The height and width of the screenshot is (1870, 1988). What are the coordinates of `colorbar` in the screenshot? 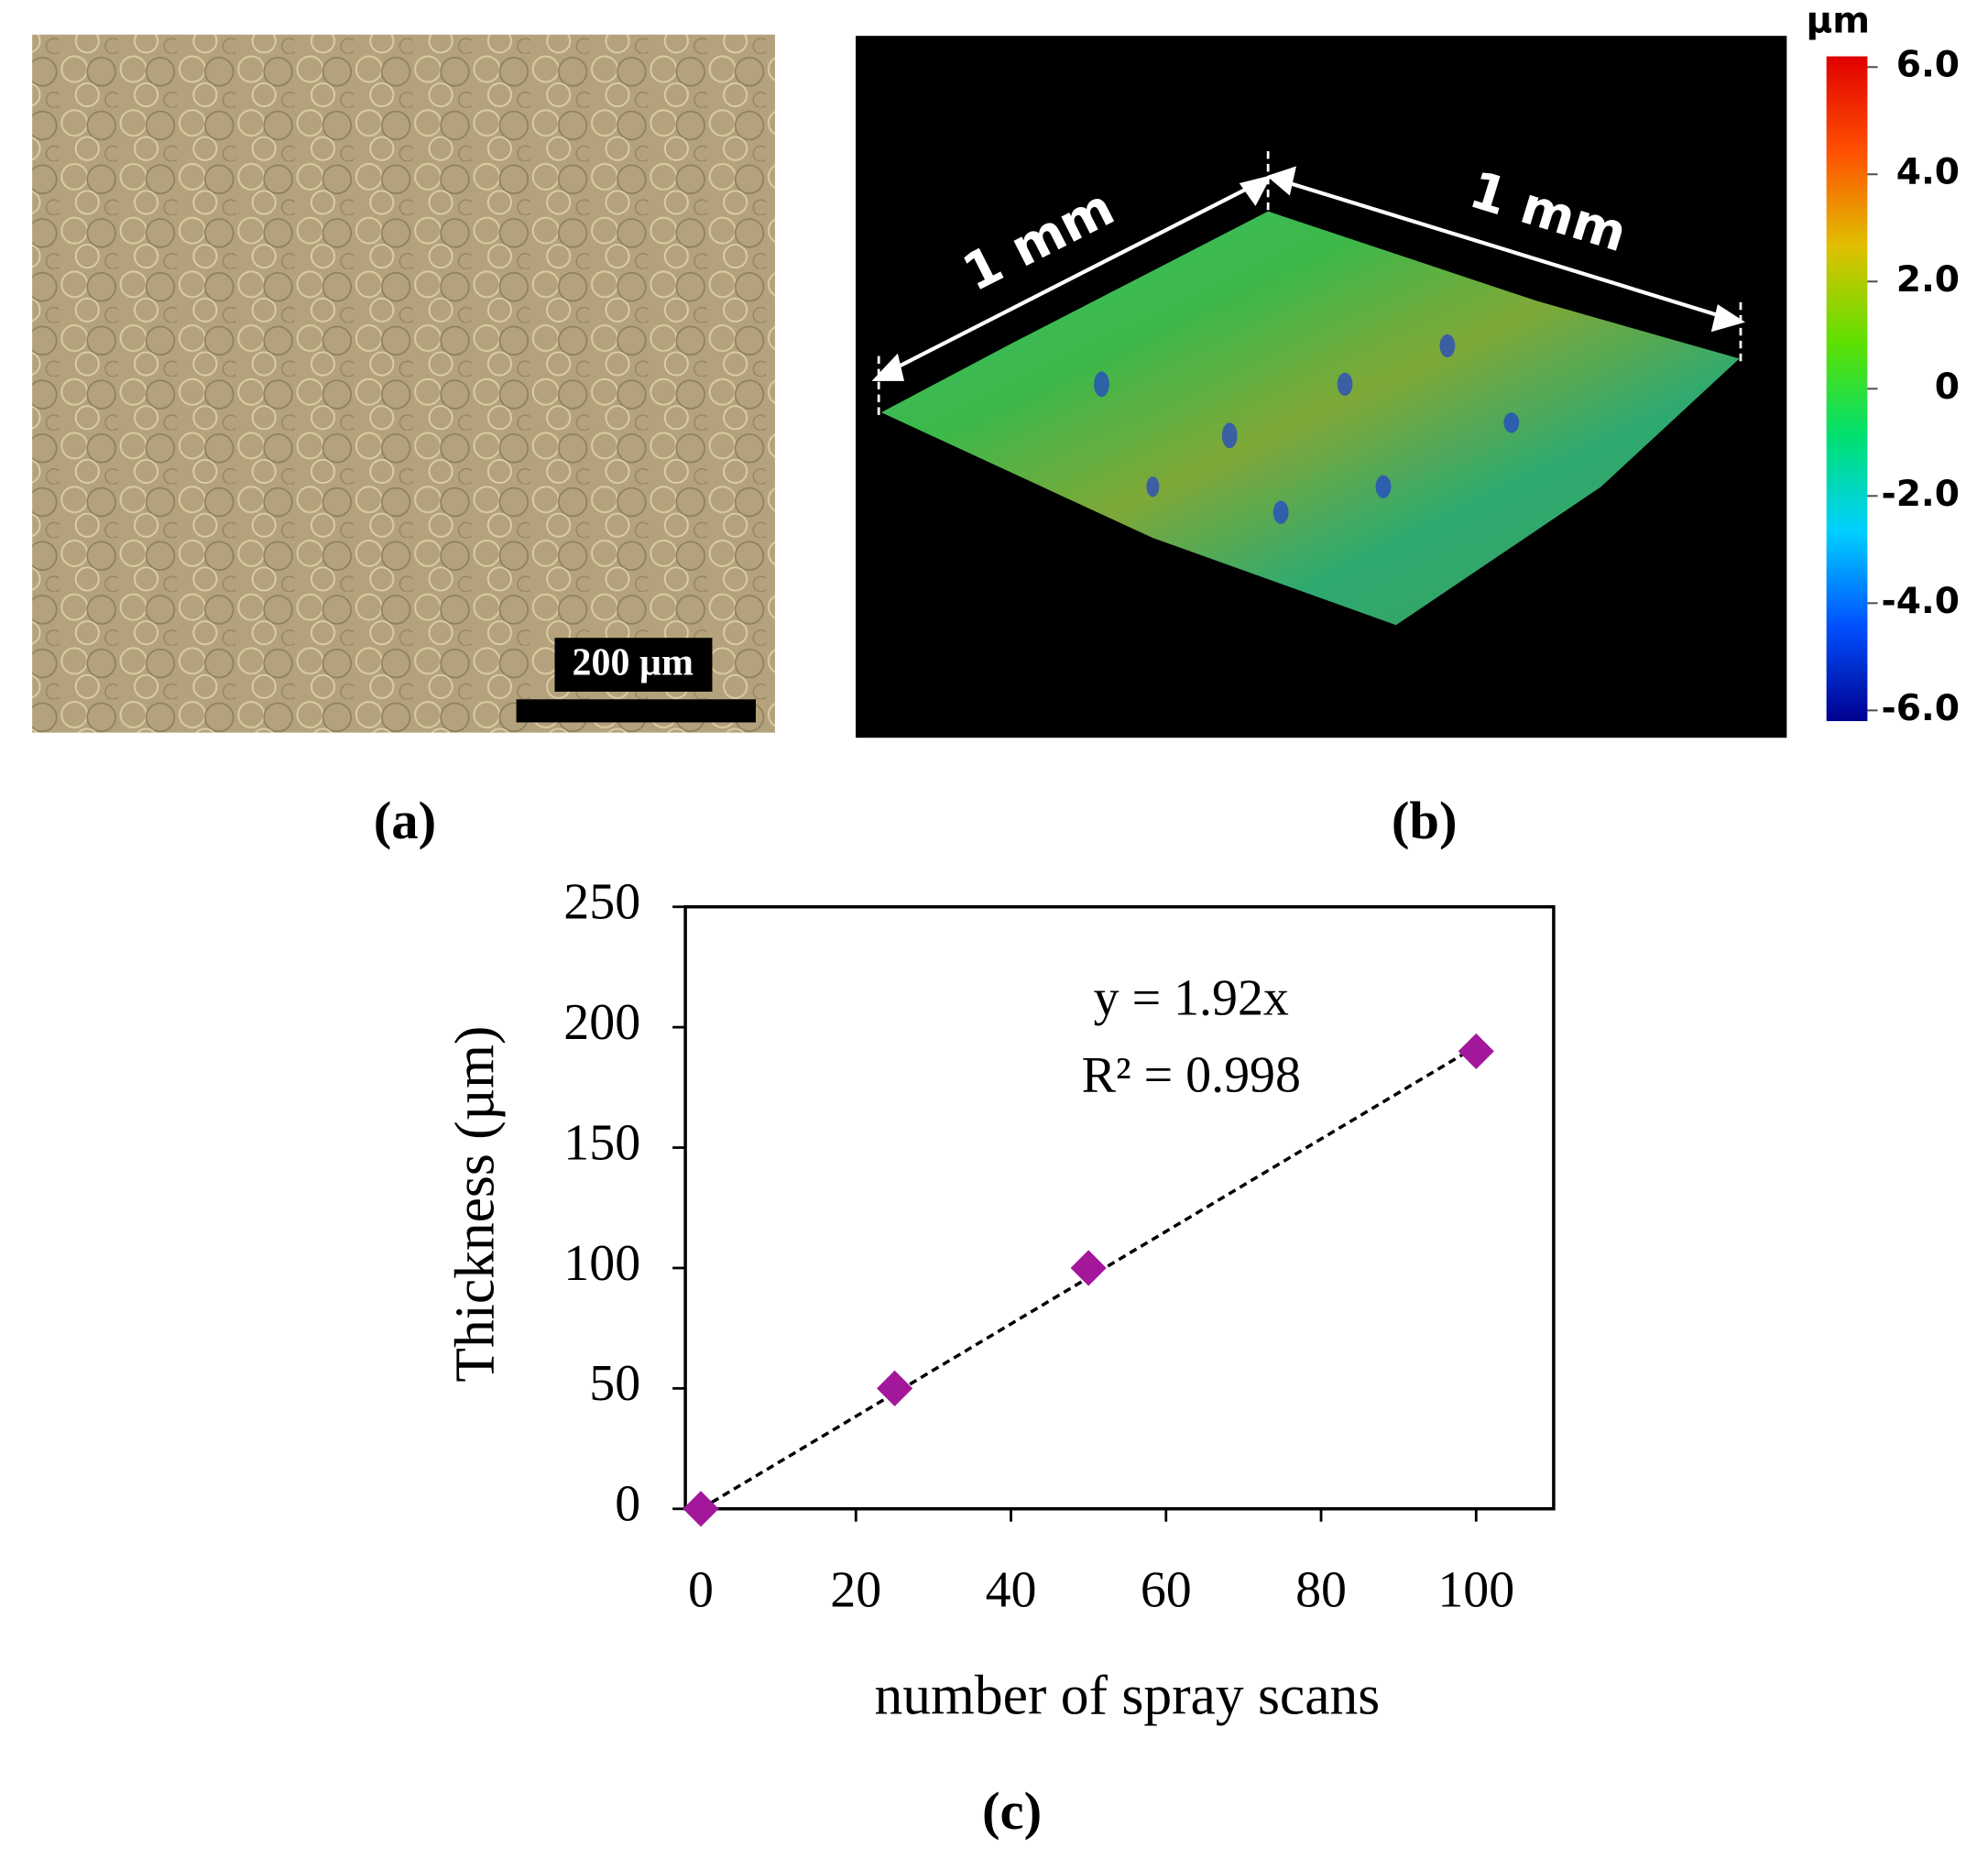 It's located at (1847, 389).